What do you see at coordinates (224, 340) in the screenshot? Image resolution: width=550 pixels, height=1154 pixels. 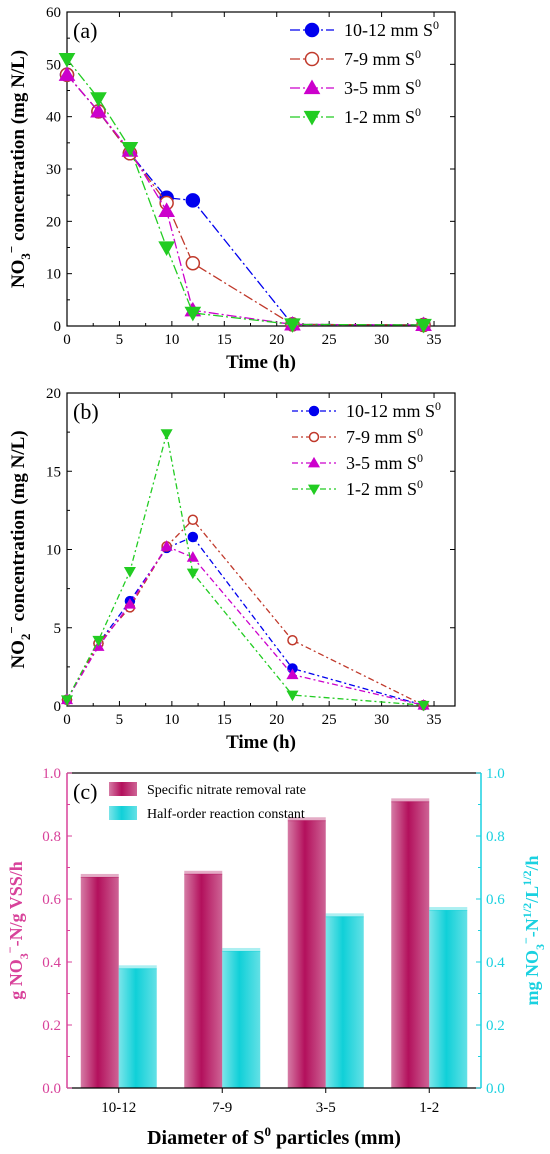 I see `x-tick-label: 15` at bounding box center [224, 340].